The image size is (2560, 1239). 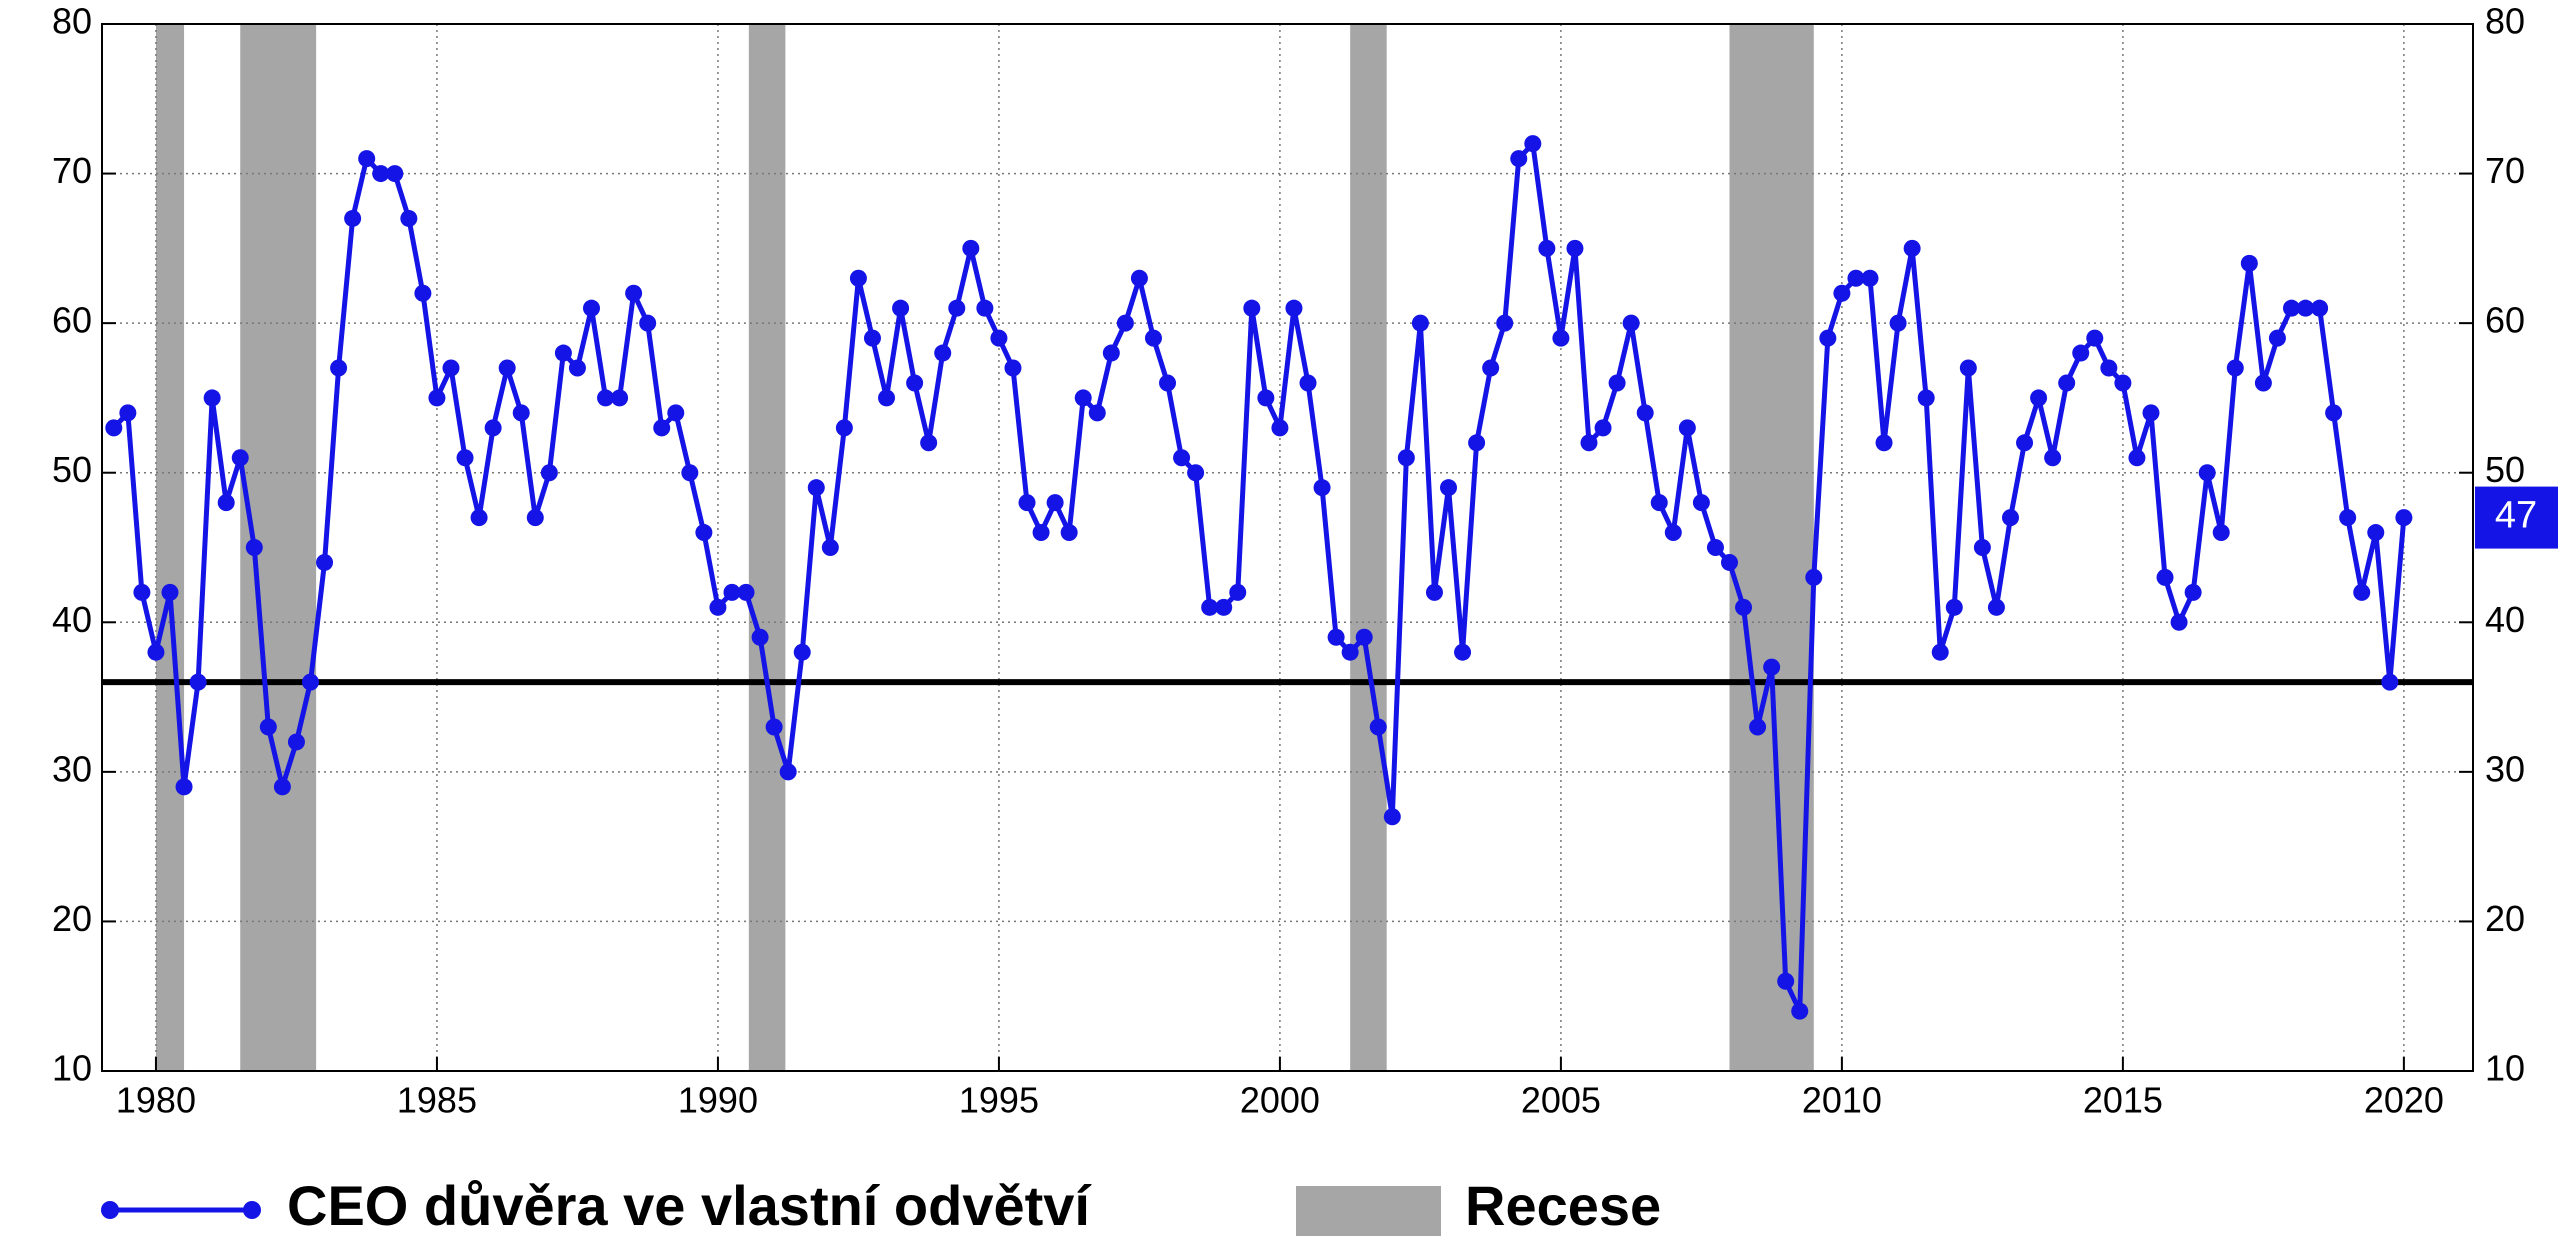 I want to click on recession-band, so click(x=1368, y=547).